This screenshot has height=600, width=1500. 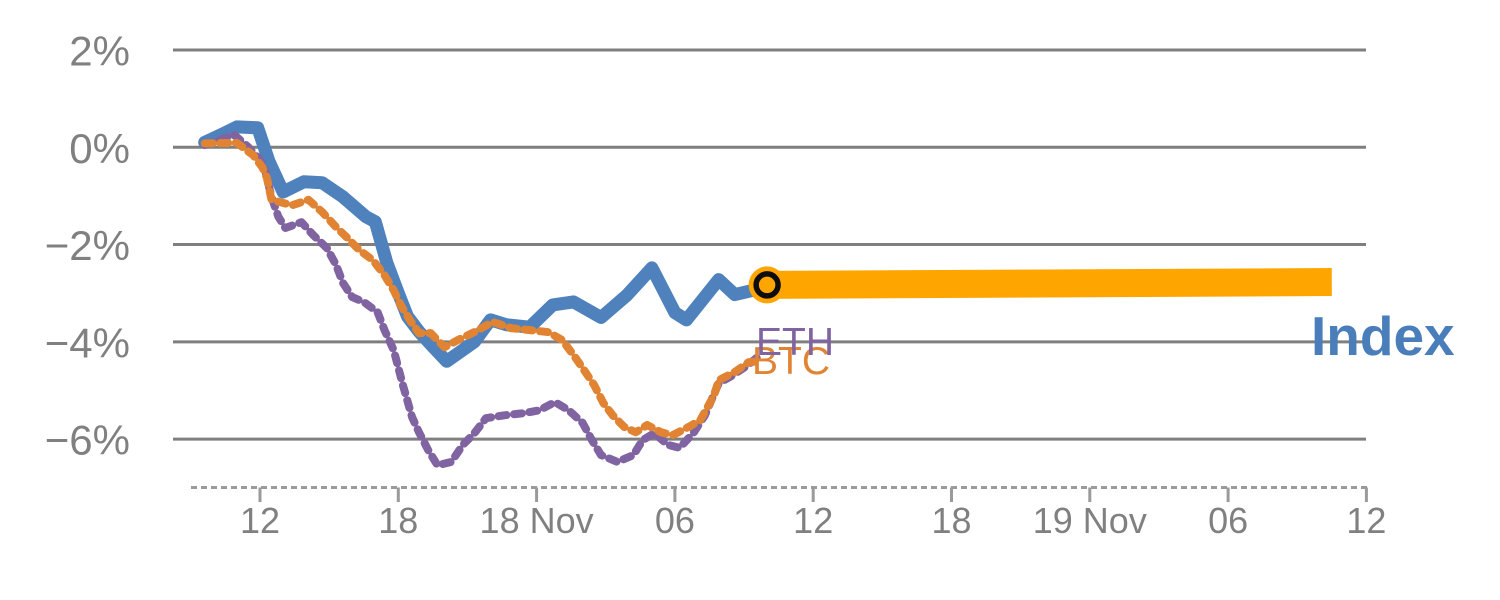 What do you see at coordinates (99, 148) in the screenshot?
I see `y-axis-tick-label: 0%` at bounding box center [99, 148].